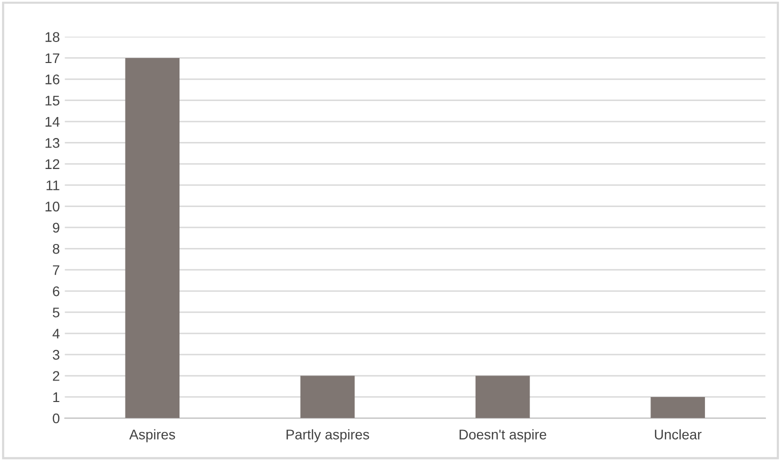 The image size is (781, 460). What do you see at coordinates (56, 355) in the screenshot?
I see `y-tick-label: 3` at bounding box center [56, 355].